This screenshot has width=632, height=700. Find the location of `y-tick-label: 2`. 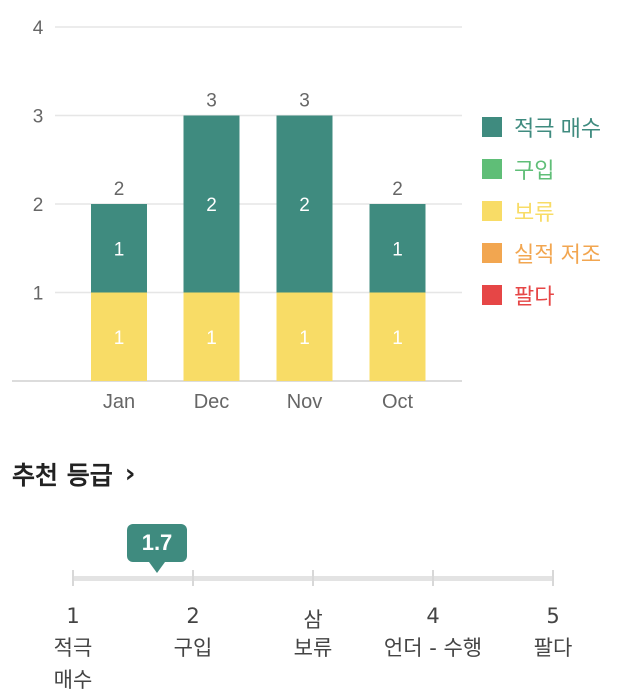

y-tick-label: 2 is located at coordinates (38, 205).